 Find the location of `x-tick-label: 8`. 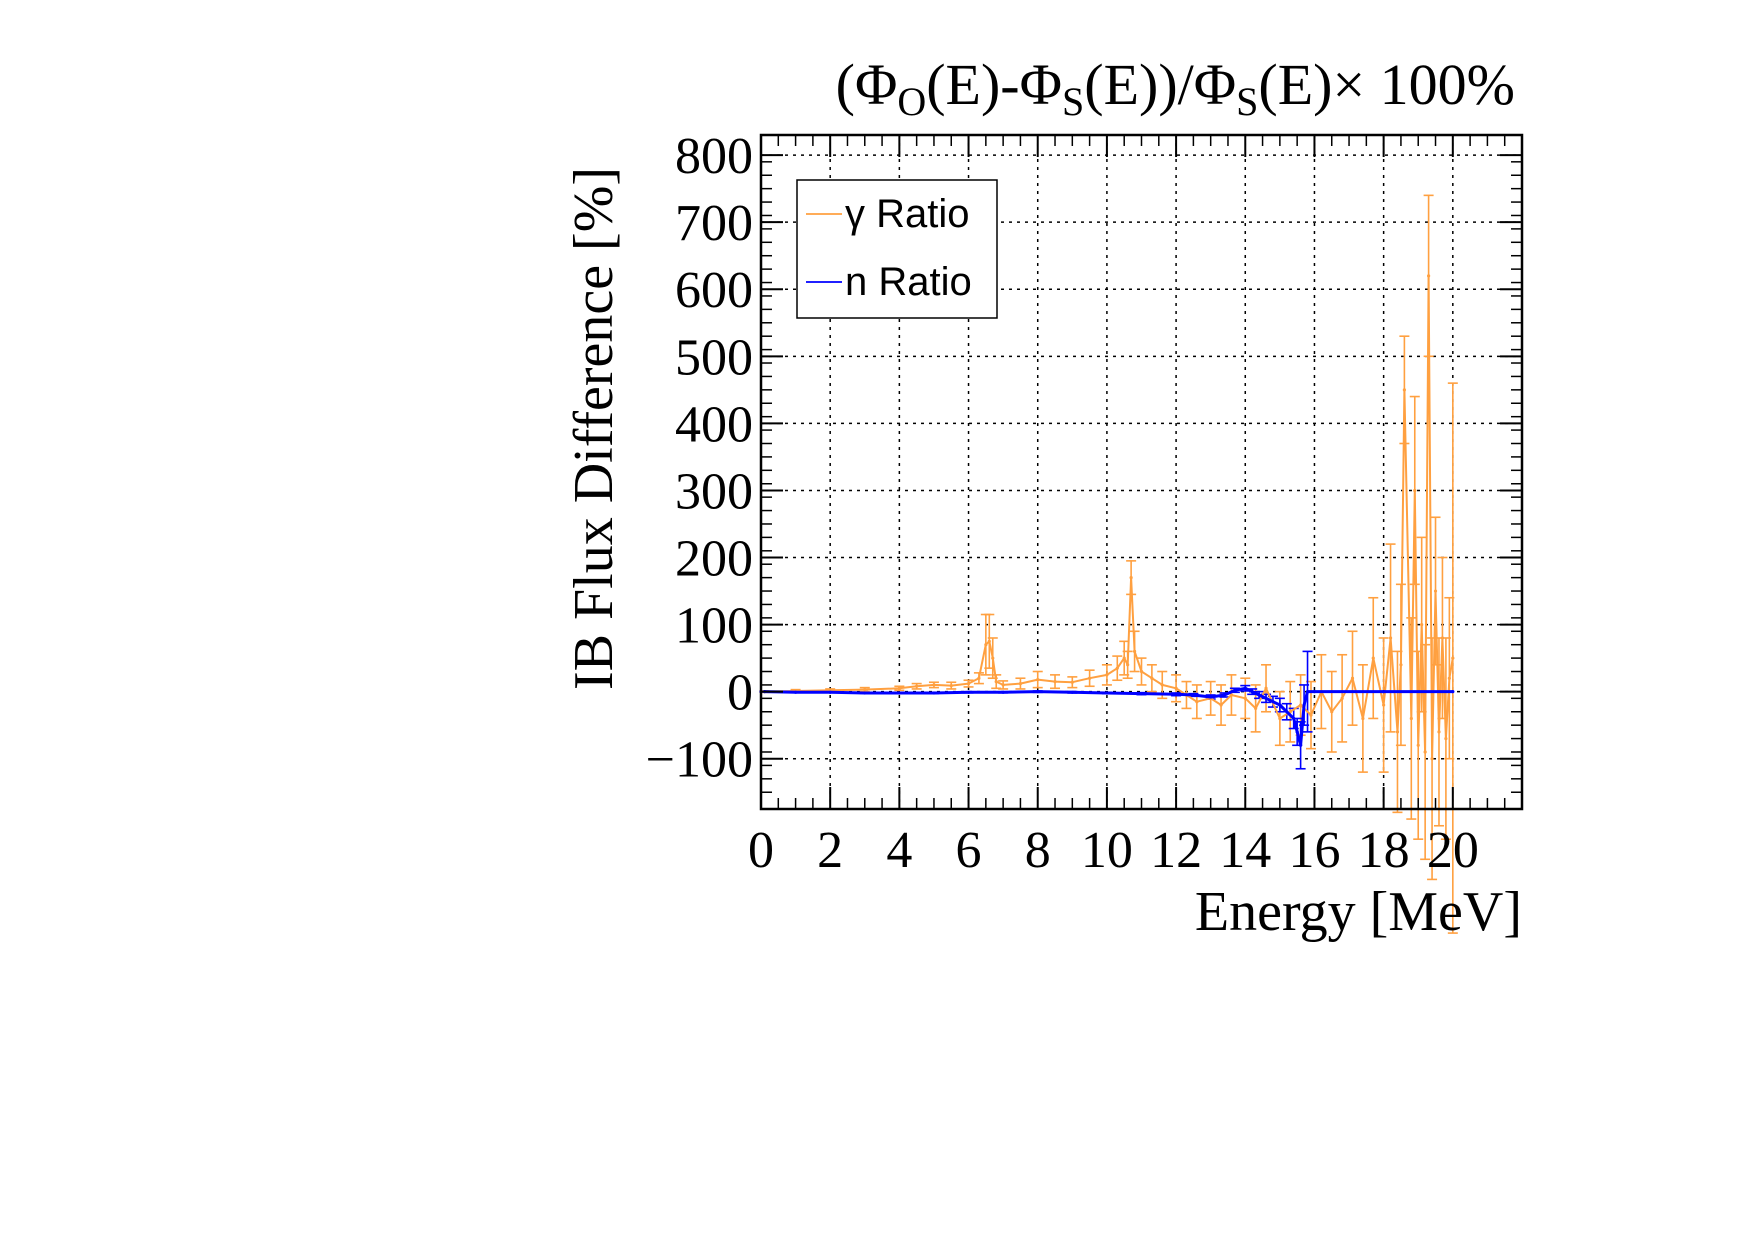

x-tick-label: 8 is located at coordinates (1038, 850).